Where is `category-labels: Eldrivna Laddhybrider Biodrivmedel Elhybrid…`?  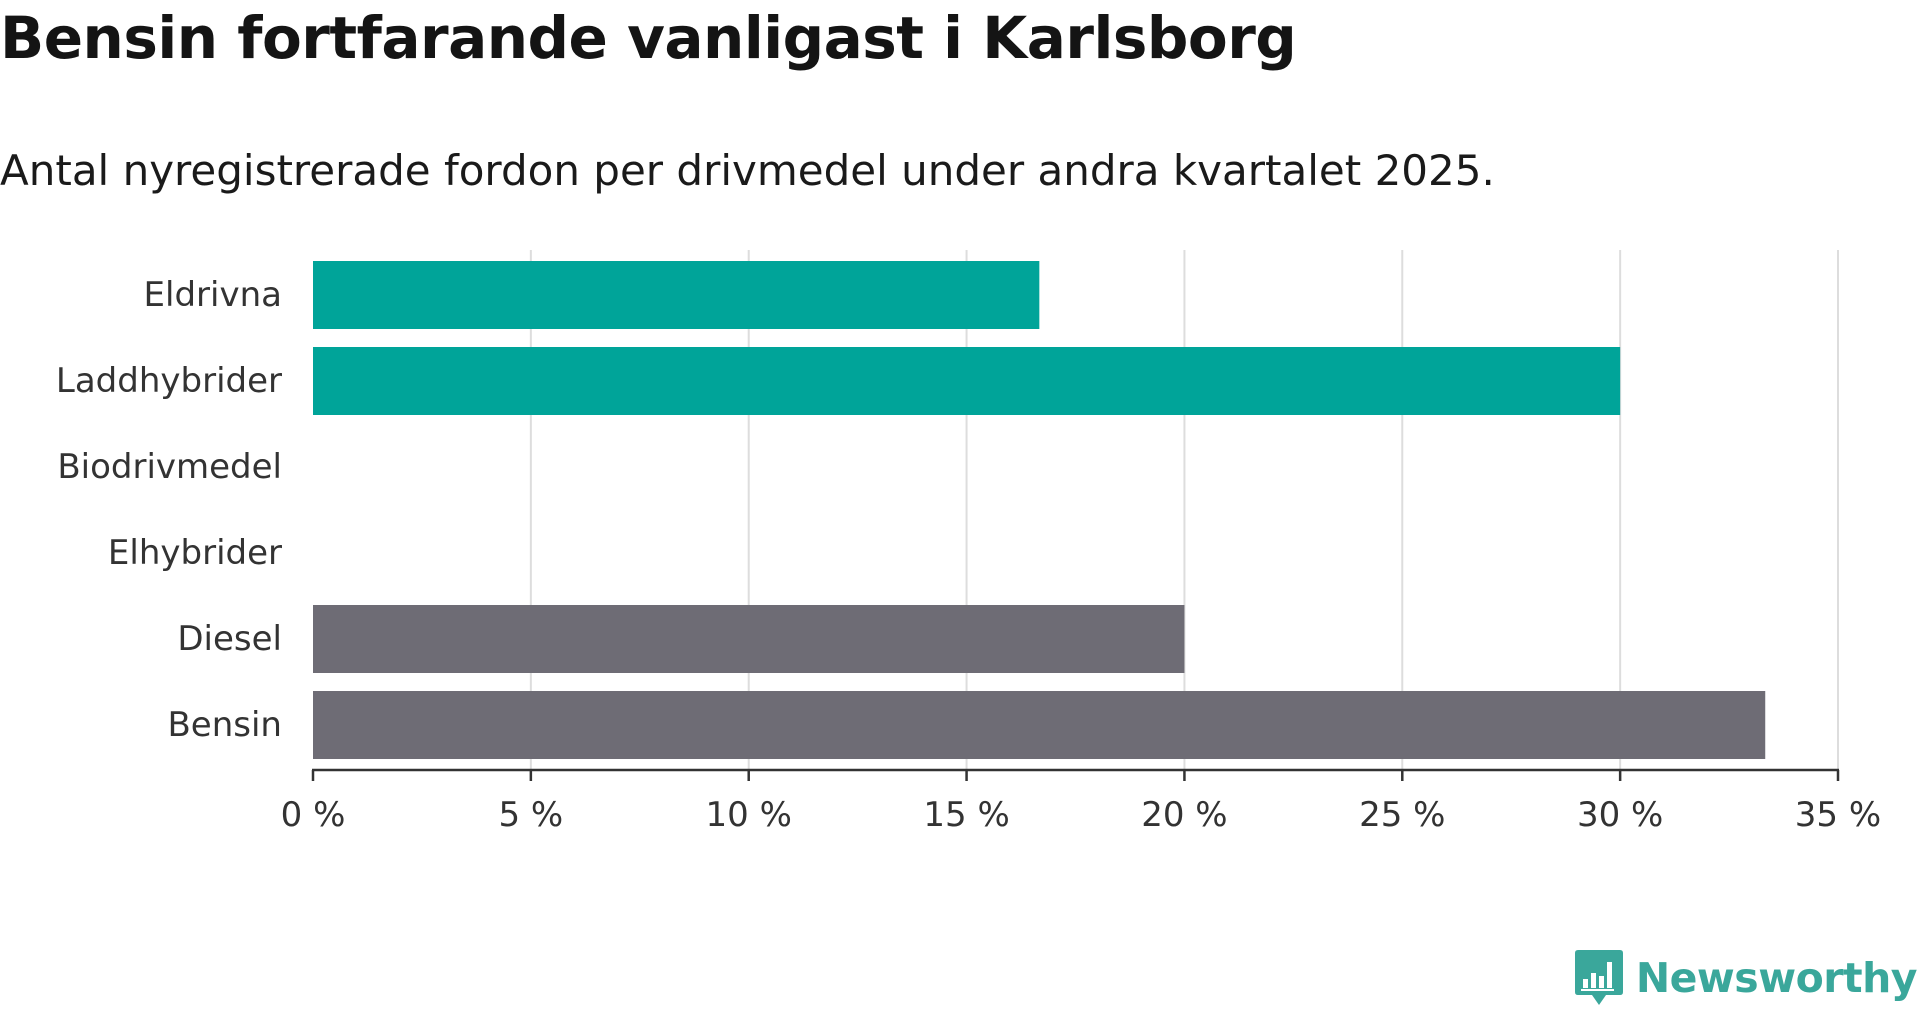 category-labels: Eldrivna Laddhybrider Biodrivmedel Elhybrid… is located at coordinates (169, 510).